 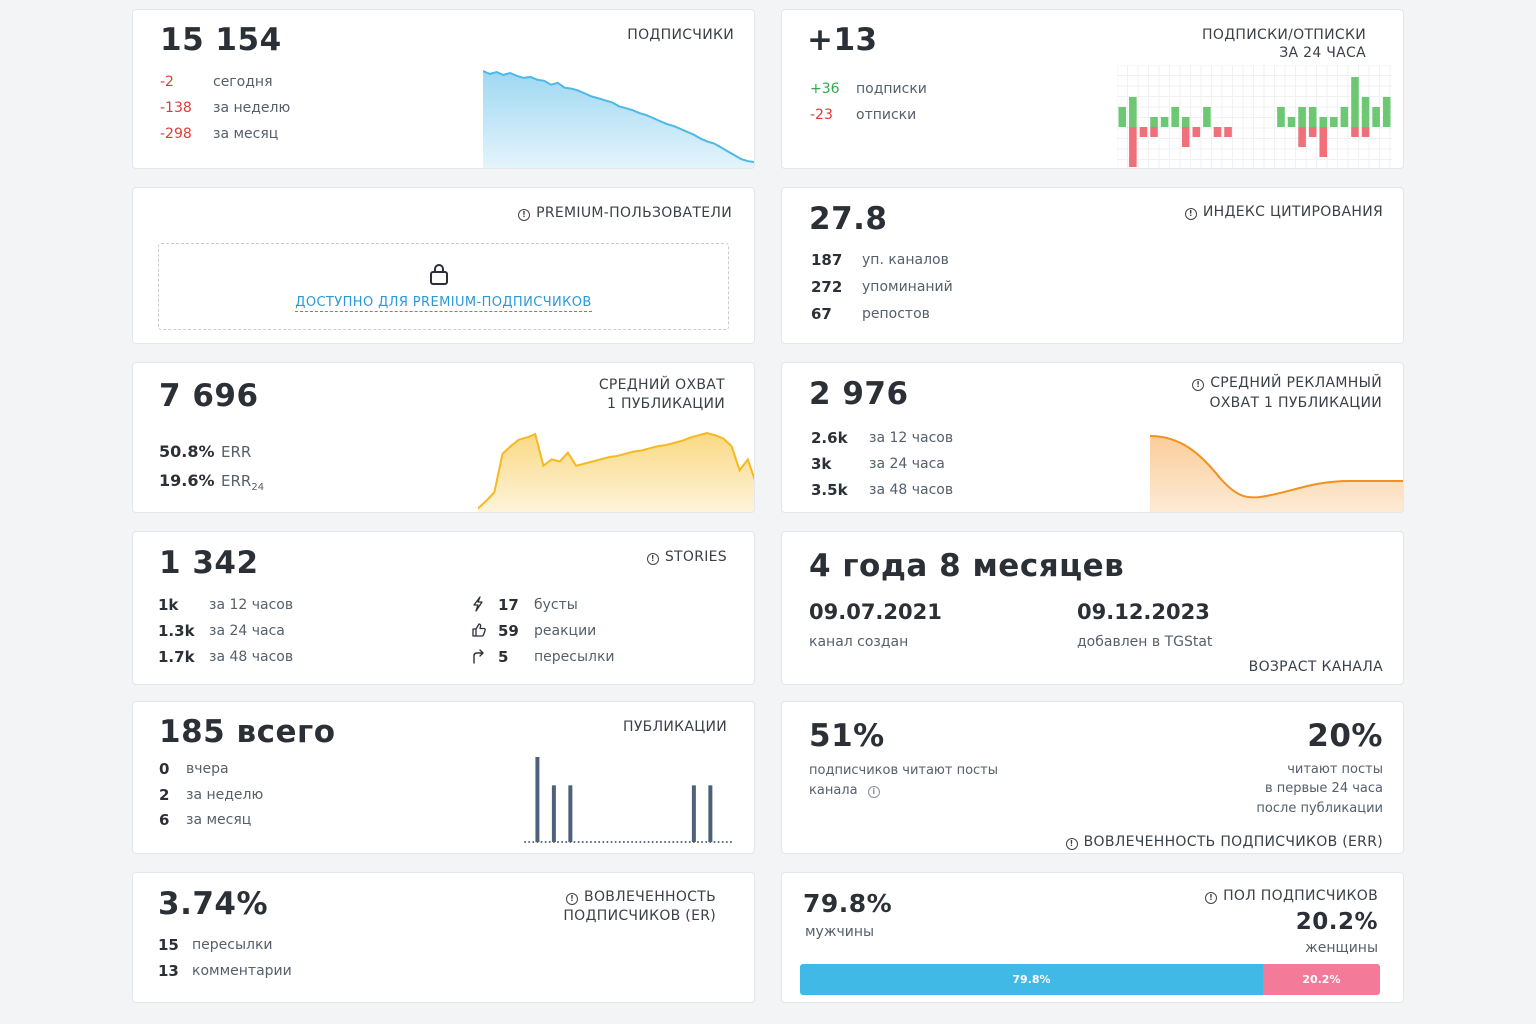 I want to click on publications-bar, so click(x=710, y=813).